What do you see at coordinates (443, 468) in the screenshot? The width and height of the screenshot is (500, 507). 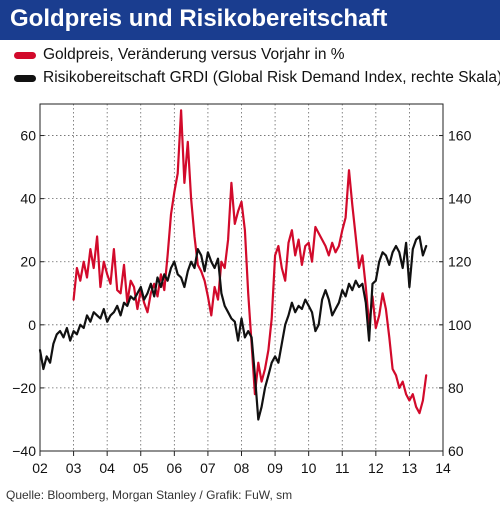 I see `x-tick-label: 14` at bounding box center [443, 468].